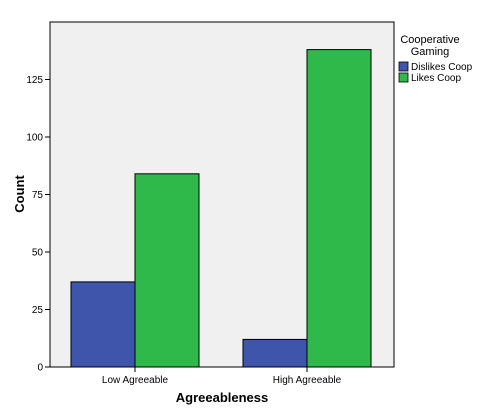 The width and height of the screenshot is (500, 416). What do you see at coordinates (436, 78) in the screenshot?
I see `legend-label-likes-coop: Likes Coop` at bounding box center [436, 78].